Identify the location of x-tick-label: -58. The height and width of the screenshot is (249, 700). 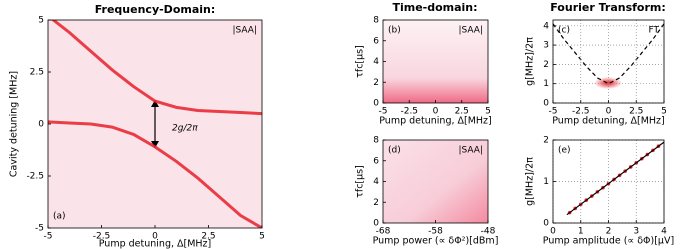
(435, 232).